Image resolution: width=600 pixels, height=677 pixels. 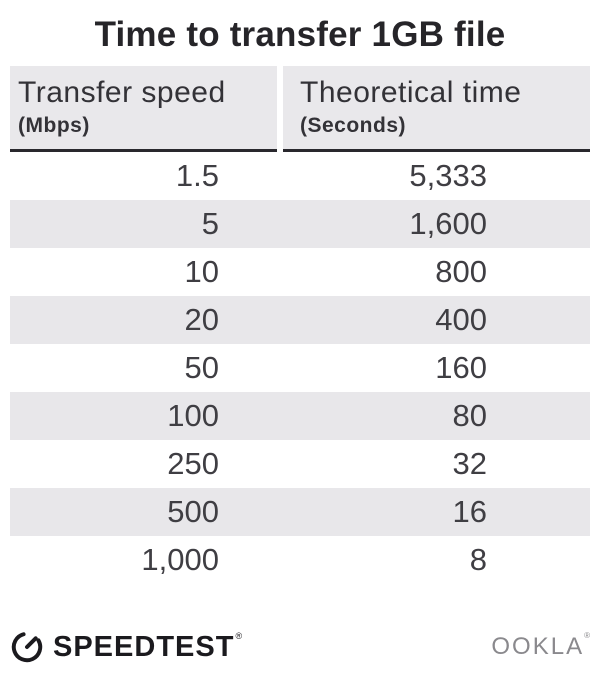 I want to click on cell-transfer-speed: 500, so click(x=193, y=511).